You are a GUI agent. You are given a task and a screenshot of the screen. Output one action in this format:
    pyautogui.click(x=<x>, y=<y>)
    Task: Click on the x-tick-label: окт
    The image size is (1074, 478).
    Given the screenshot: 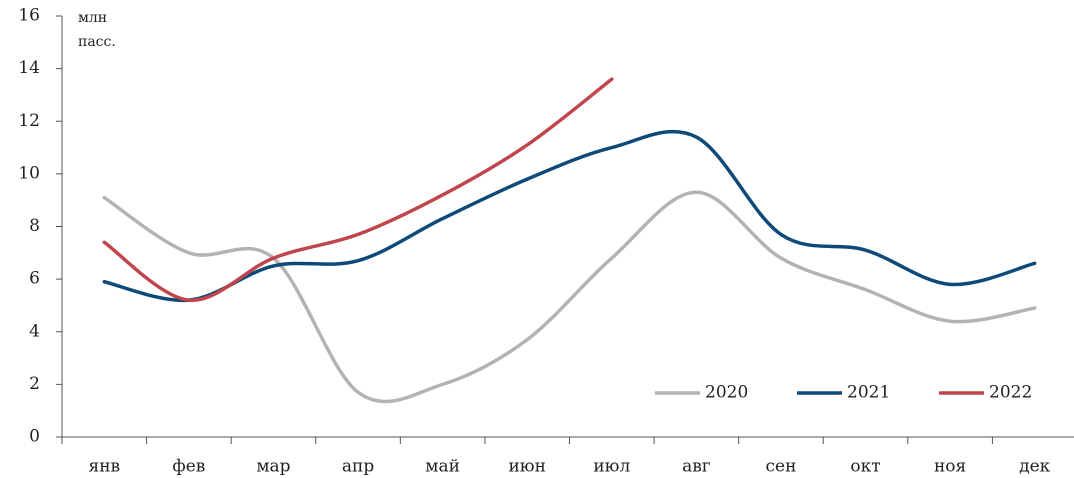 What is the action you would take?
    pyautogui.click(x=865, y=467)
    